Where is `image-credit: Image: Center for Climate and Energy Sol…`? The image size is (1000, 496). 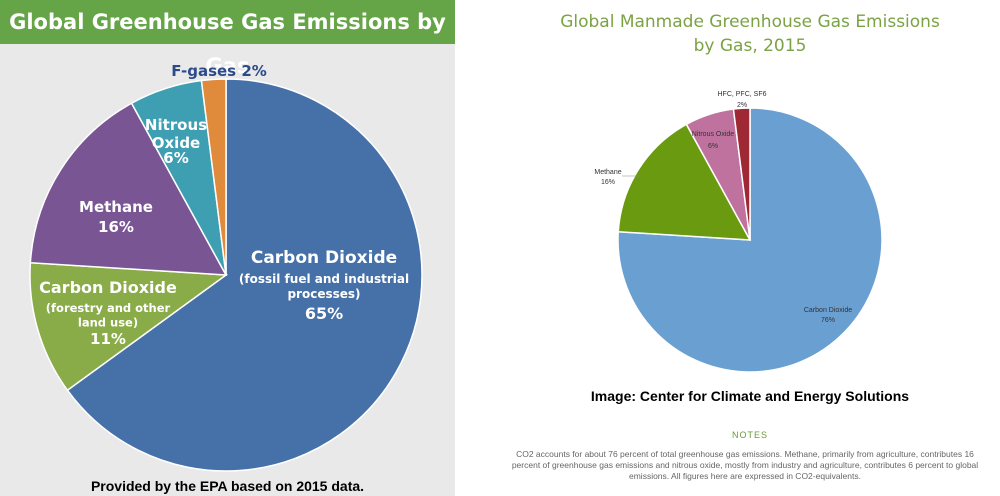
image-credit: Image: Center for Climate and Energy Sol… is located at coordinates (750, 396).